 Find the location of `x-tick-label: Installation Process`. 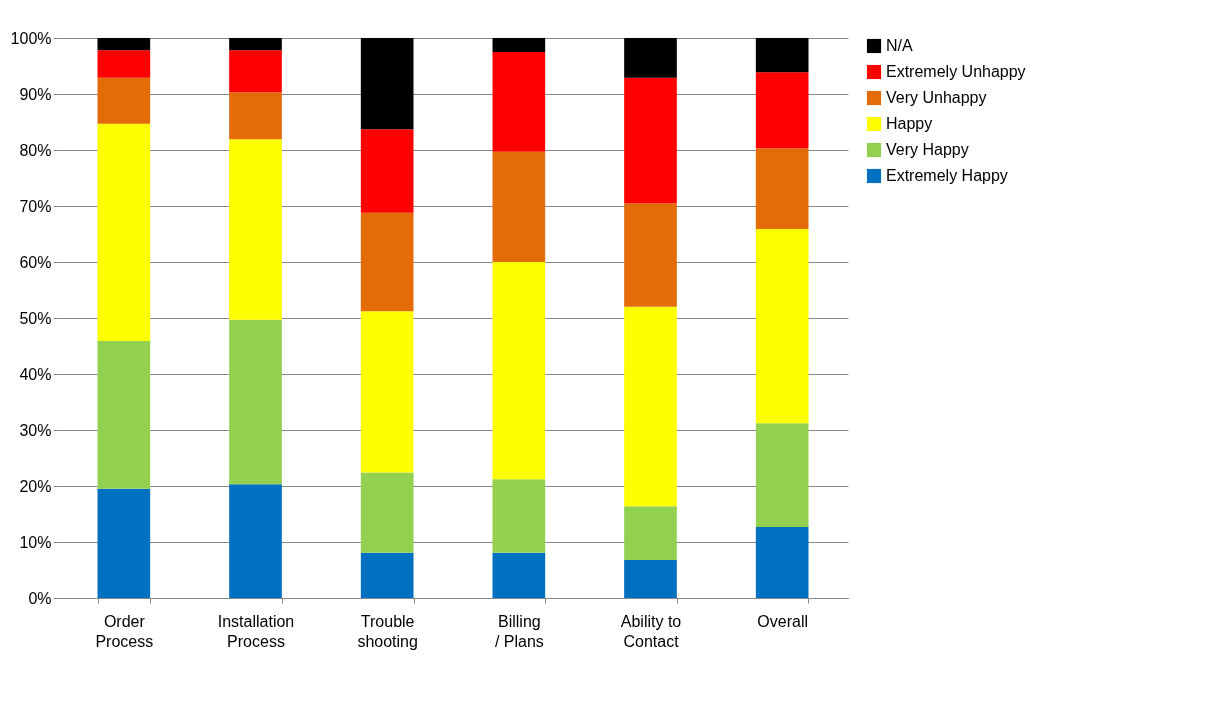

x-tick-label: Installation Process is located at coordinates (256, 631).